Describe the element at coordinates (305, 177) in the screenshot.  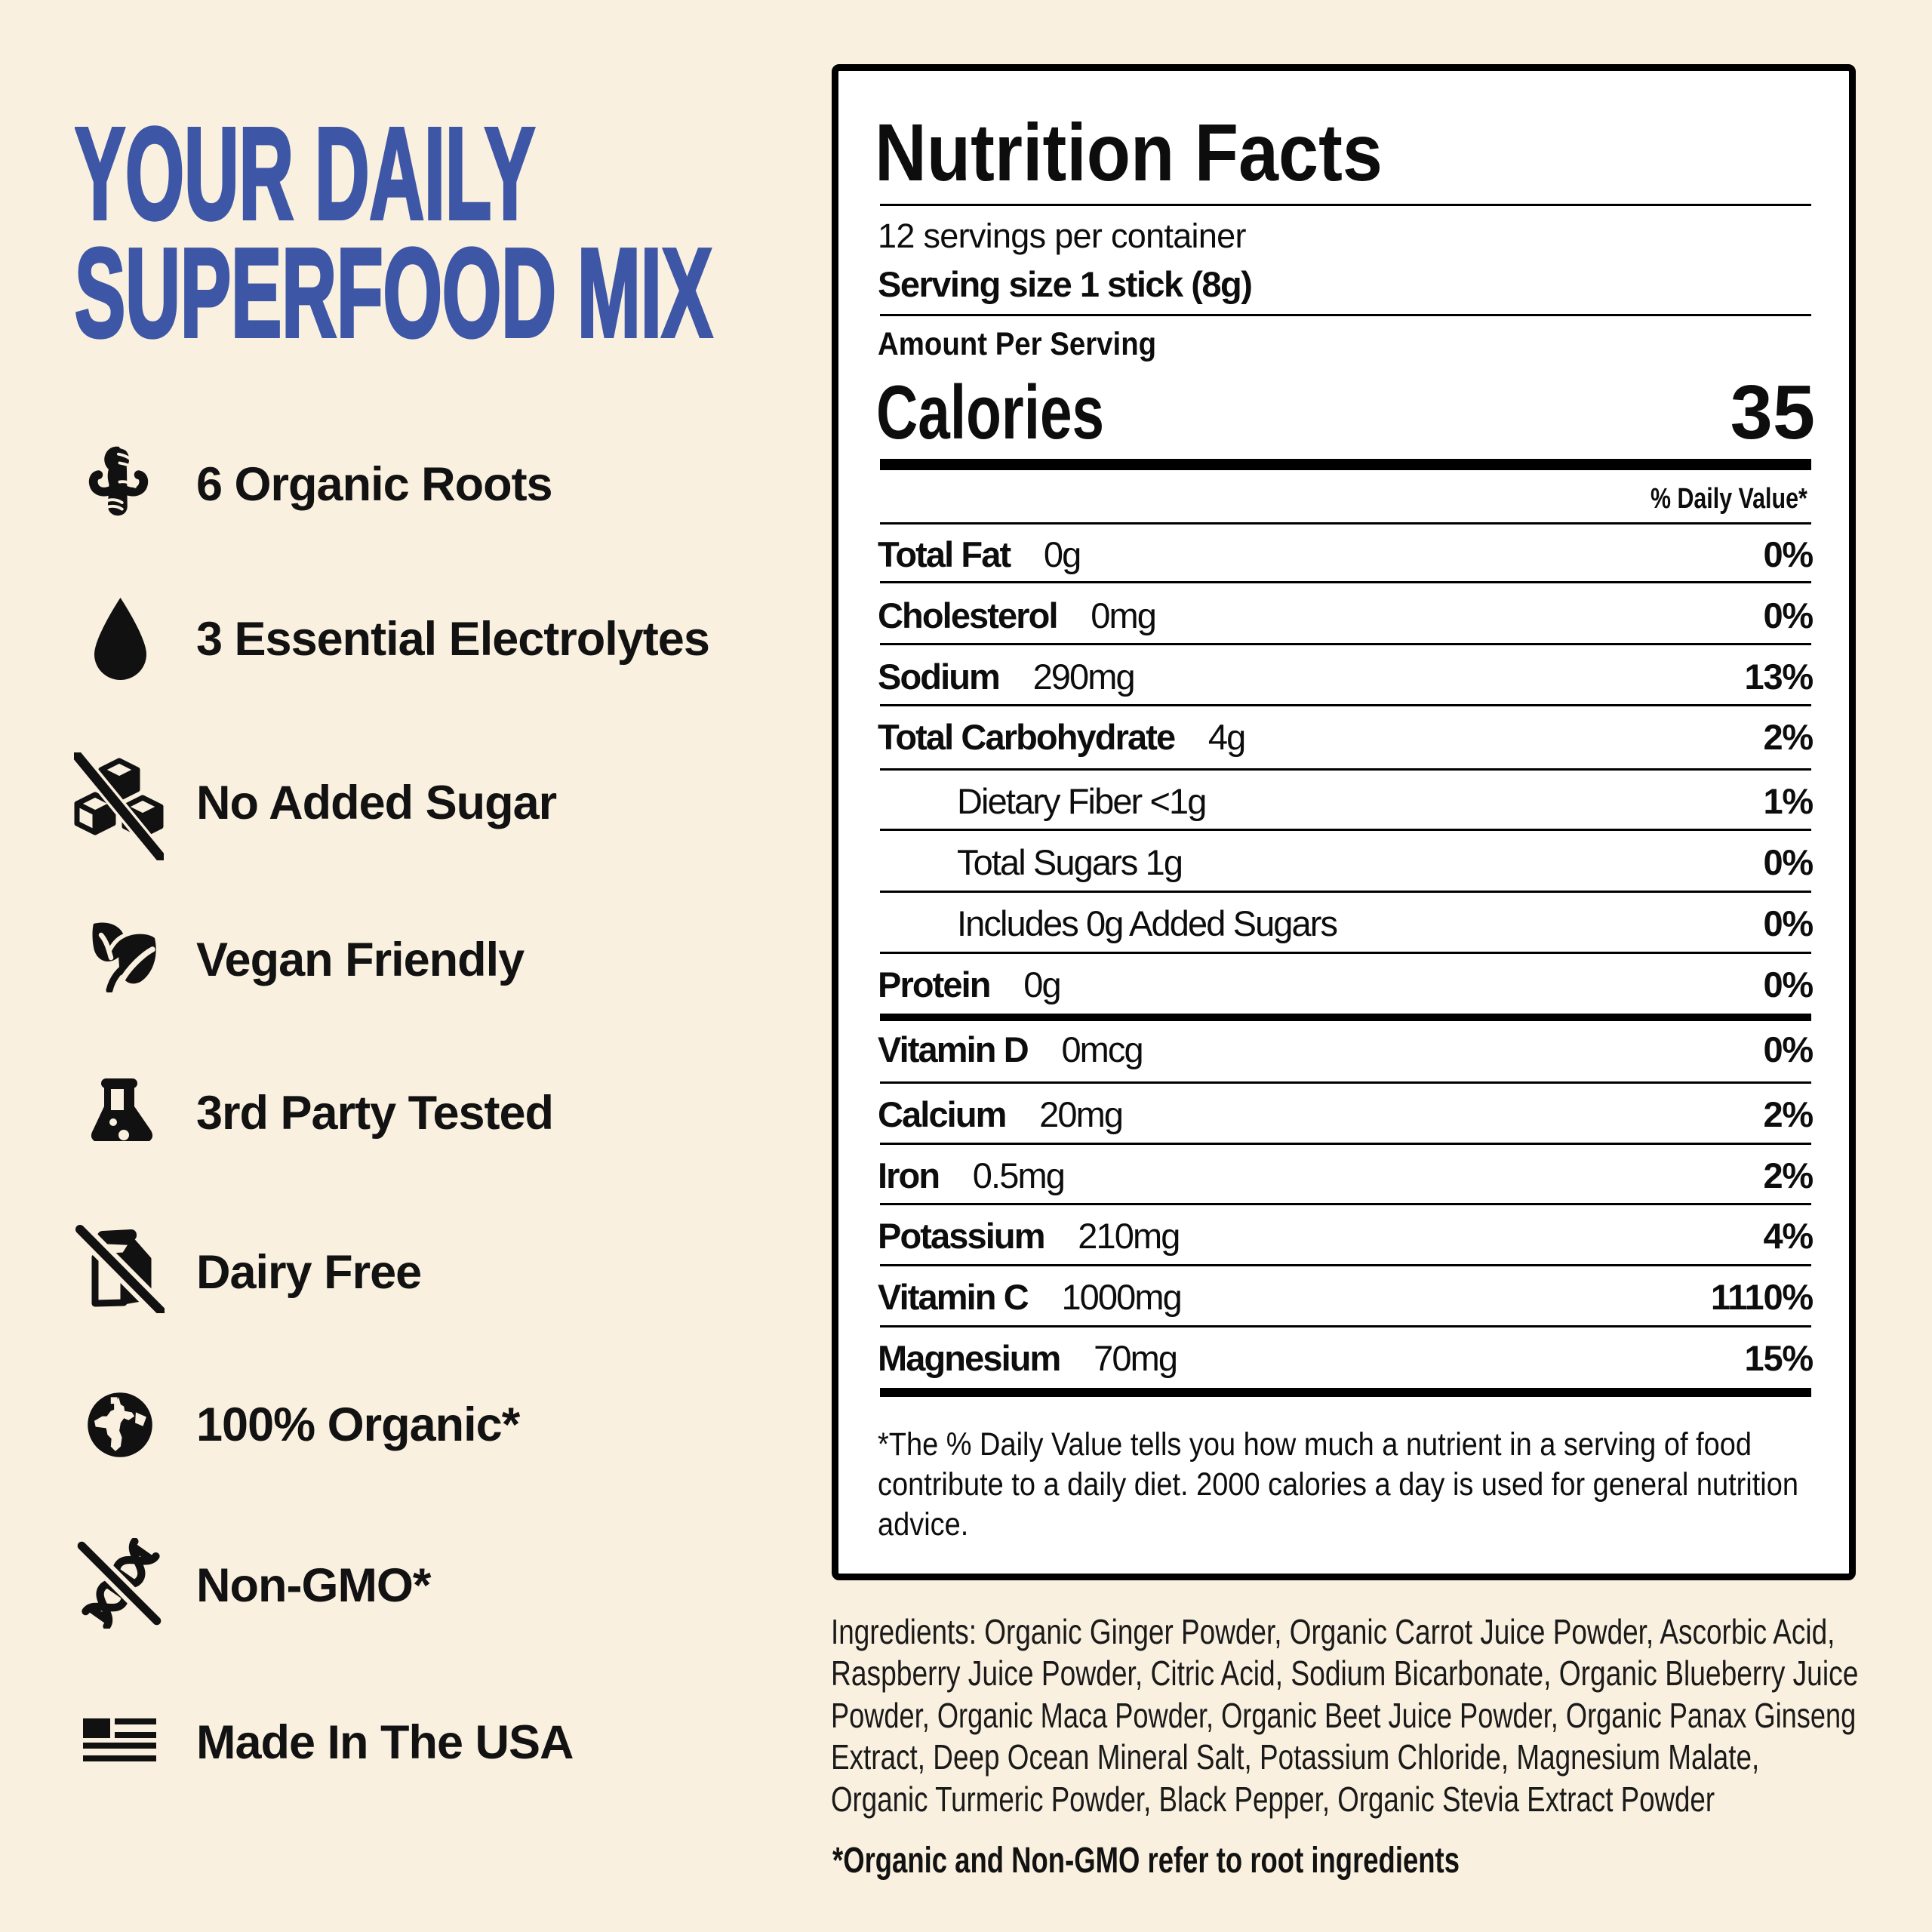
I see `svg-text: YOUR DAILY` at that location.